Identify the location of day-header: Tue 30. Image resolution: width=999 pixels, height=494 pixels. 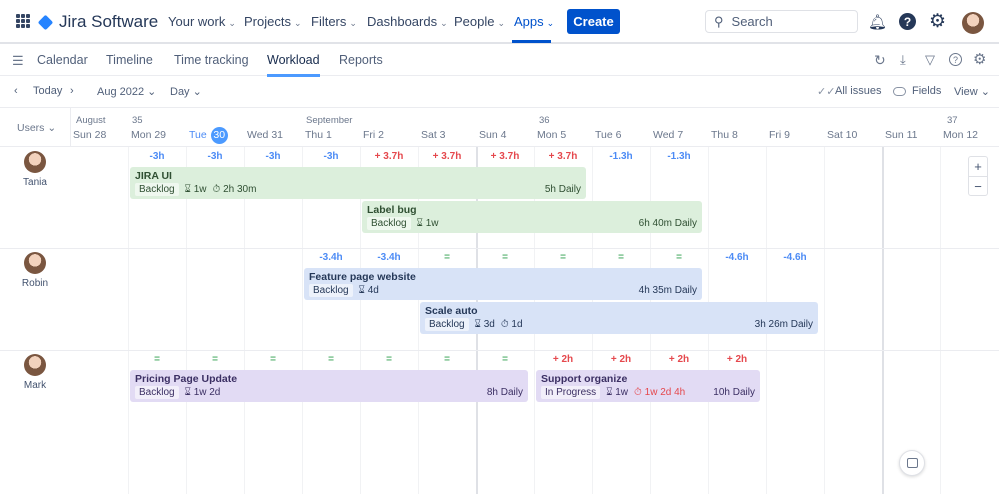
(208, 135).